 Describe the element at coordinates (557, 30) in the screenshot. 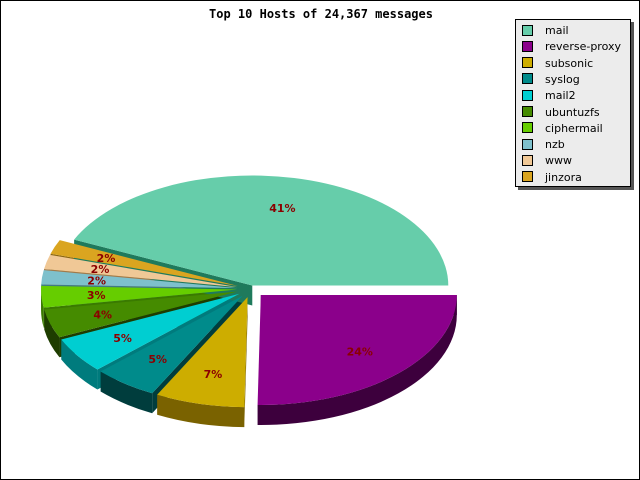

I see `legend-label: mail` at that location.